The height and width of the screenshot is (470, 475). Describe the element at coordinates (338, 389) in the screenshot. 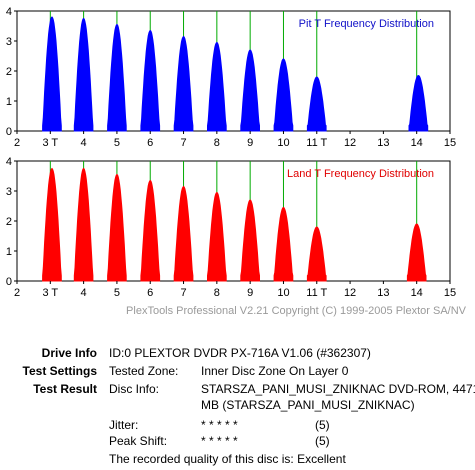

I see `disc-info-line1: STARSZA_PANI_MUSI_ZNIKNAC DVD-ROM, 4471` at that location.